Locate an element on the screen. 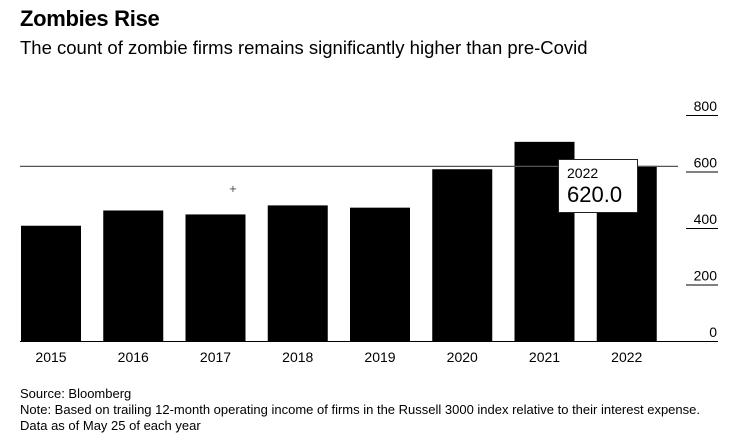 This screenshot has height=442, width=730. value-tooltip: 2022 620.0 is located at coordinates (598, 186).